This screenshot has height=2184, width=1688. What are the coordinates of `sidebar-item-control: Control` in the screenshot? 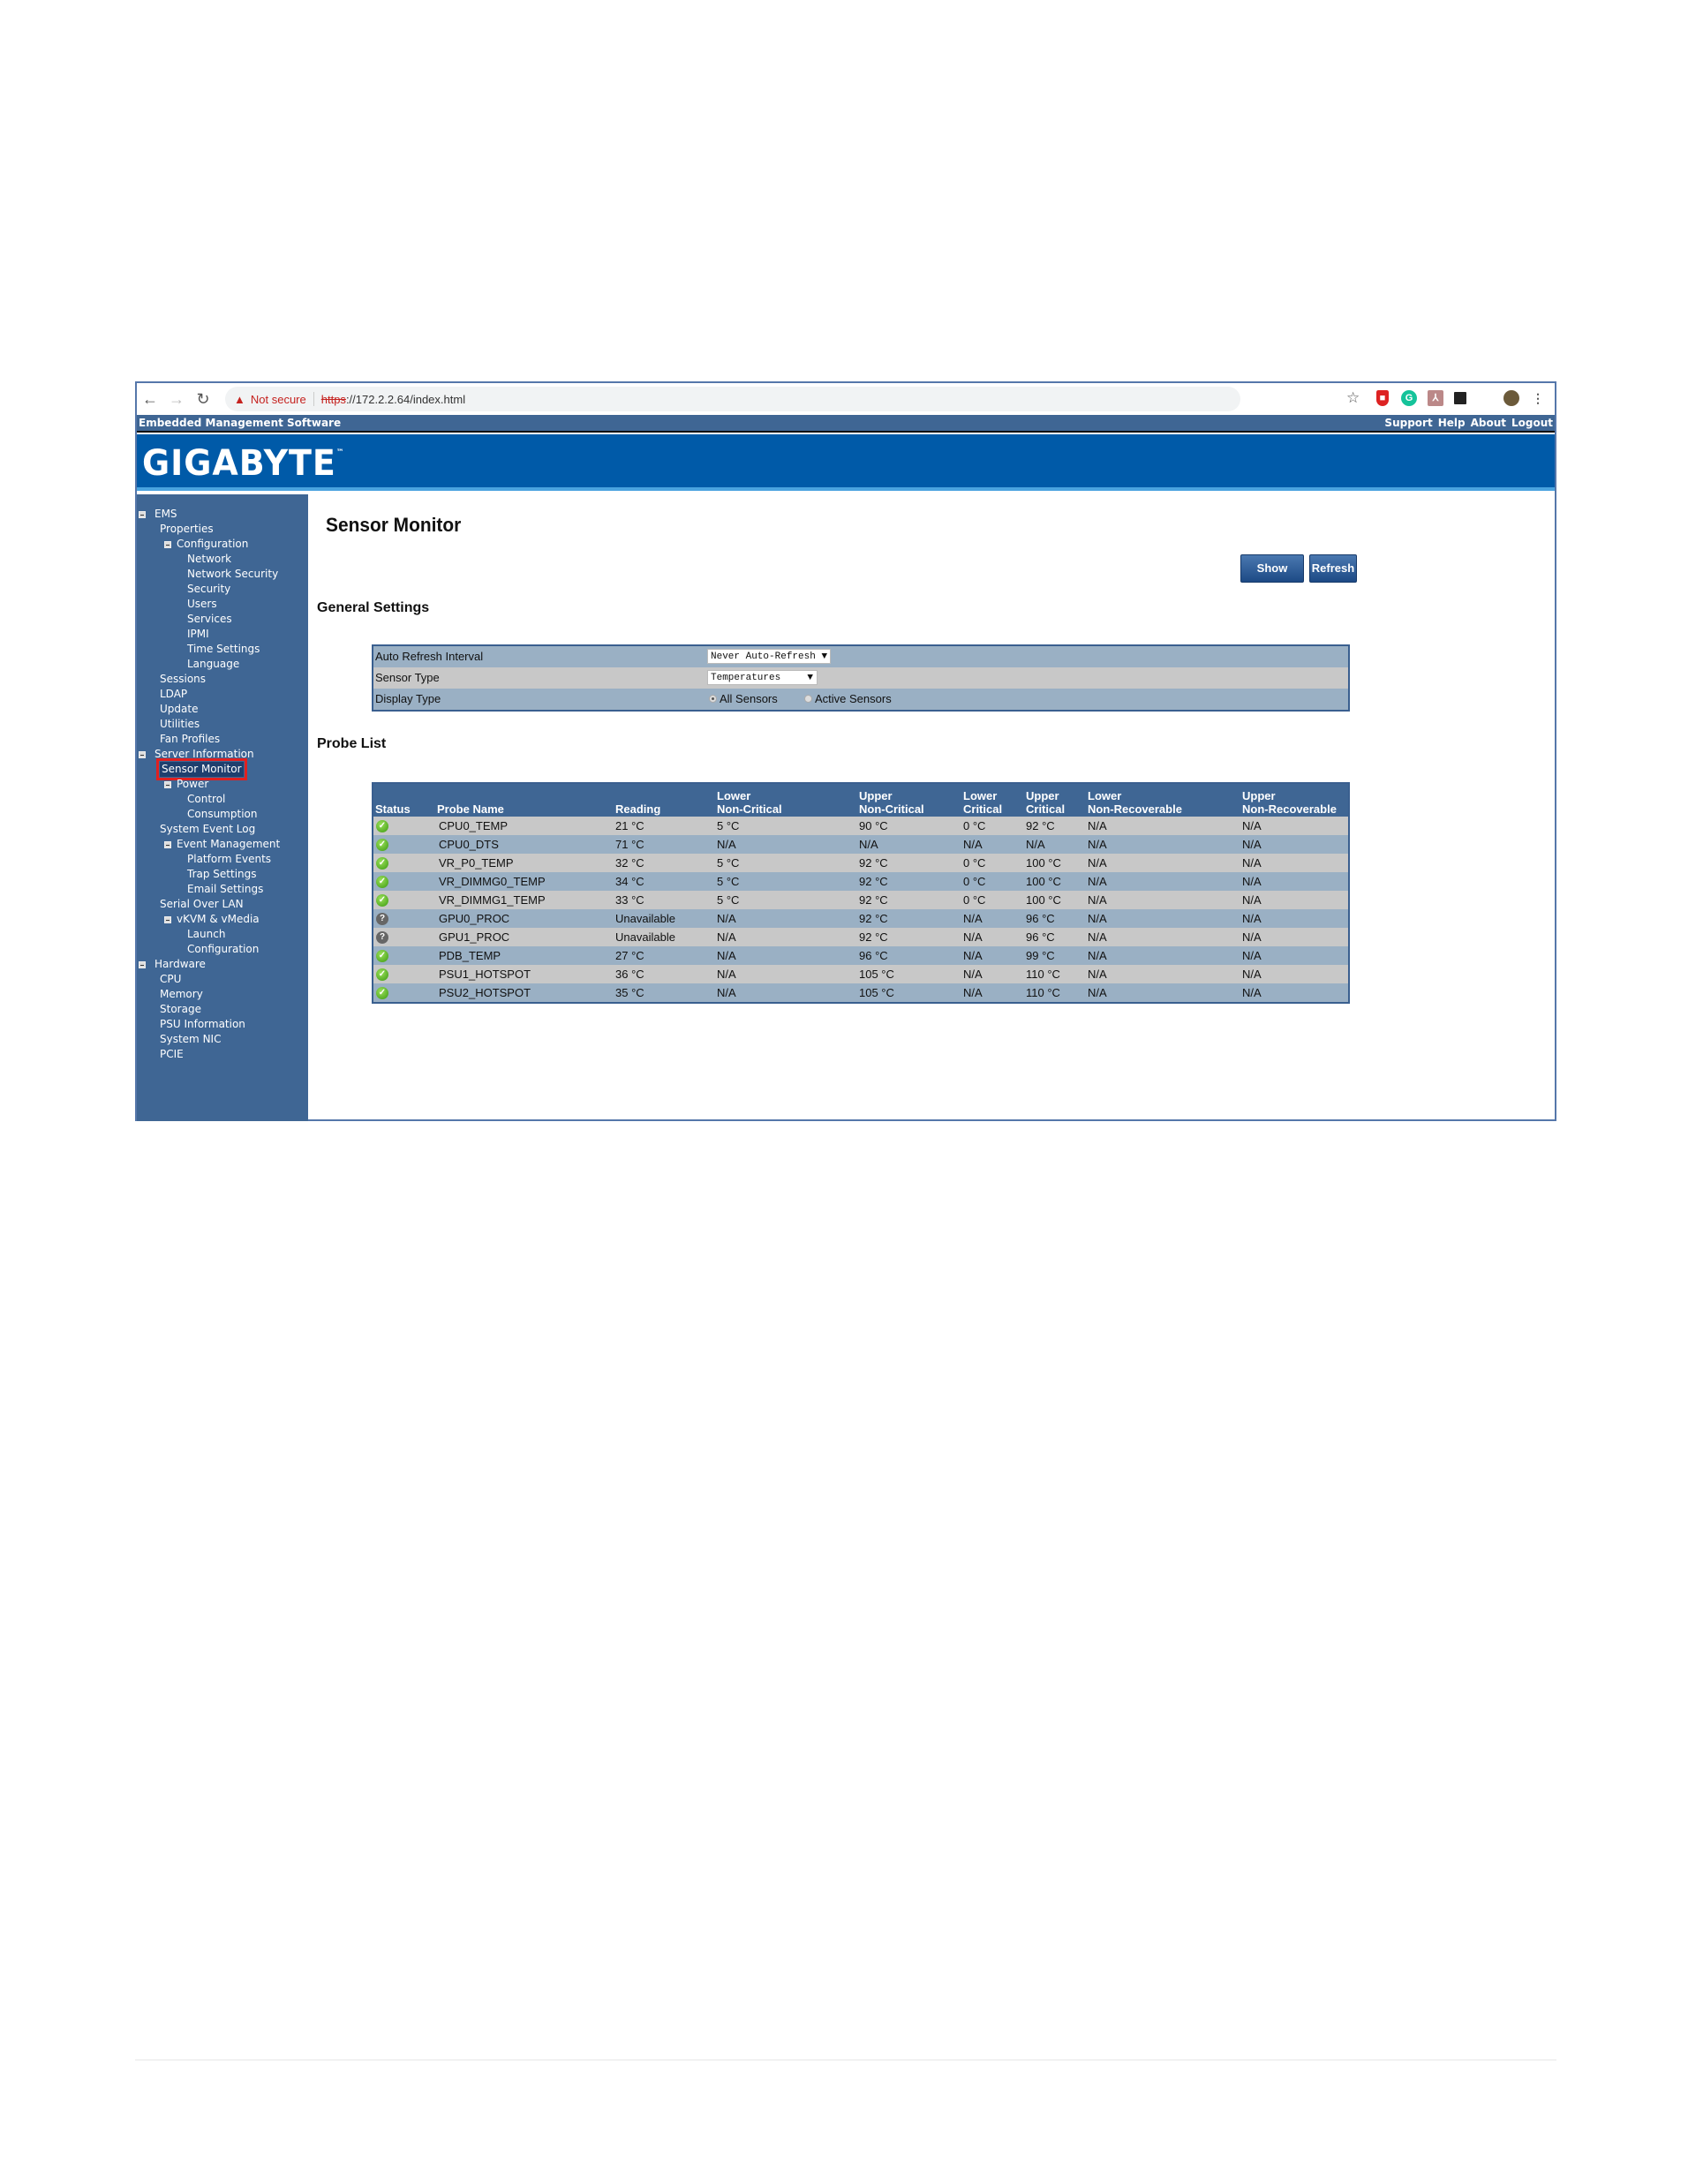 It's located at (223, 799).